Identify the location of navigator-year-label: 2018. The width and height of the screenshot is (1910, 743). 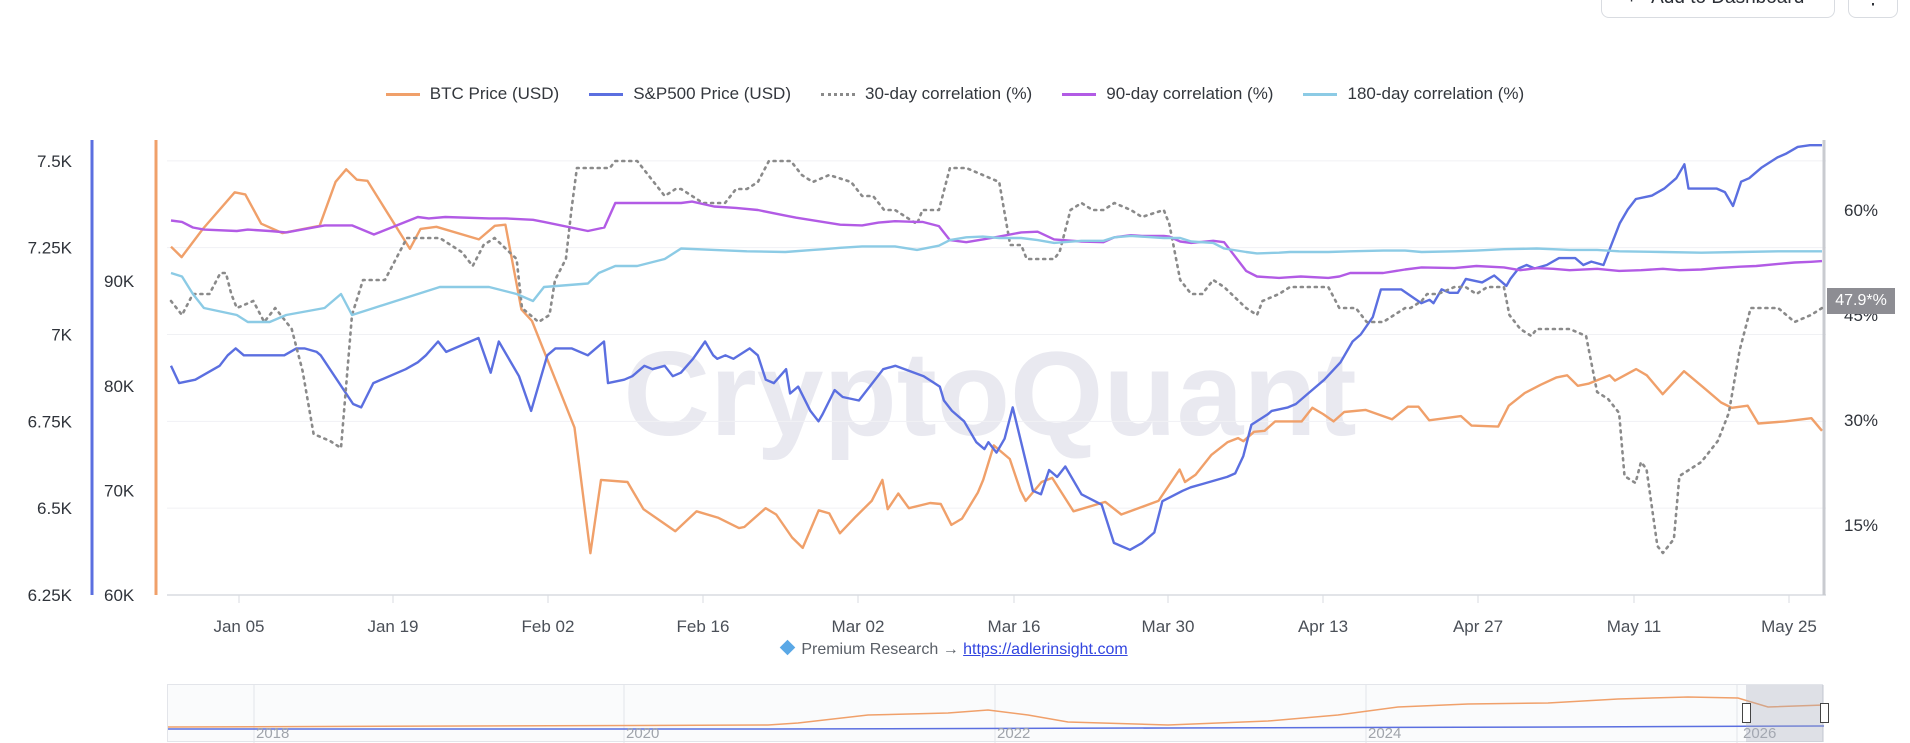
(273, 733).